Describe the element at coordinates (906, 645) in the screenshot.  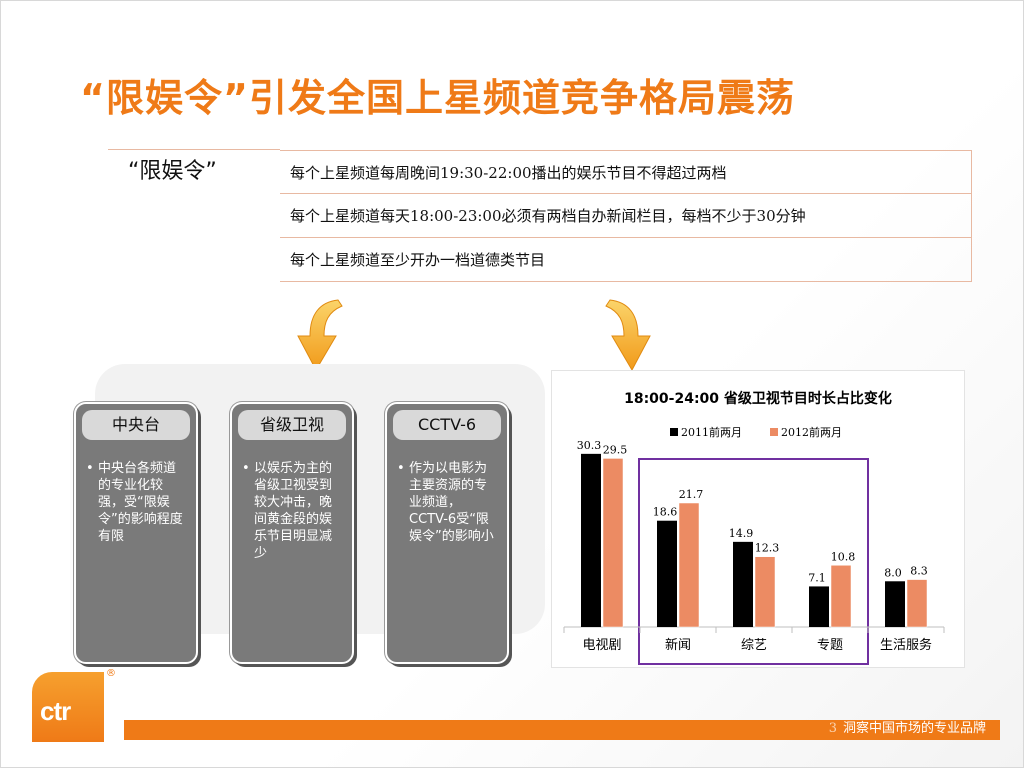
I see `x-tick-label: 生活服务` at that location.